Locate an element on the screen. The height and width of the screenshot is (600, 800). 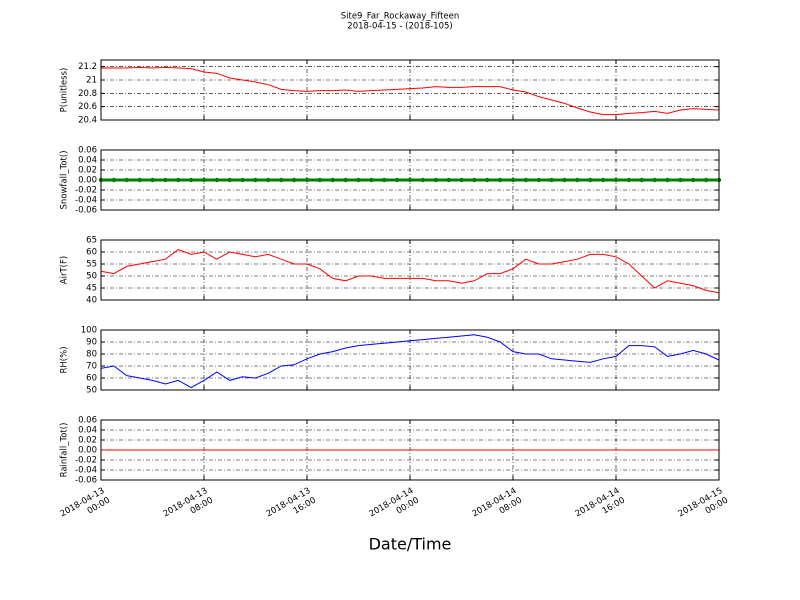
y-tick-label: 65 is located at coordinates (91, 241).